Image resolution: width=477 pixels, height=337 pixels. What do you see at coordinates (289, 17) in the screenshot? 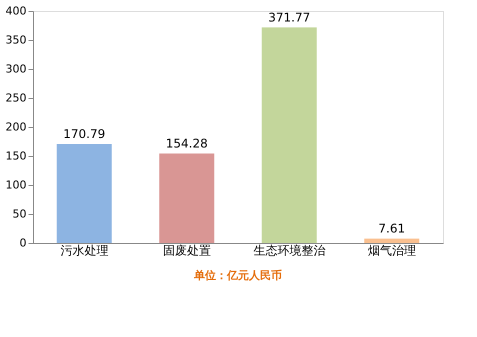
I see `data-label: 371.77` at bounding box center [289, 17].